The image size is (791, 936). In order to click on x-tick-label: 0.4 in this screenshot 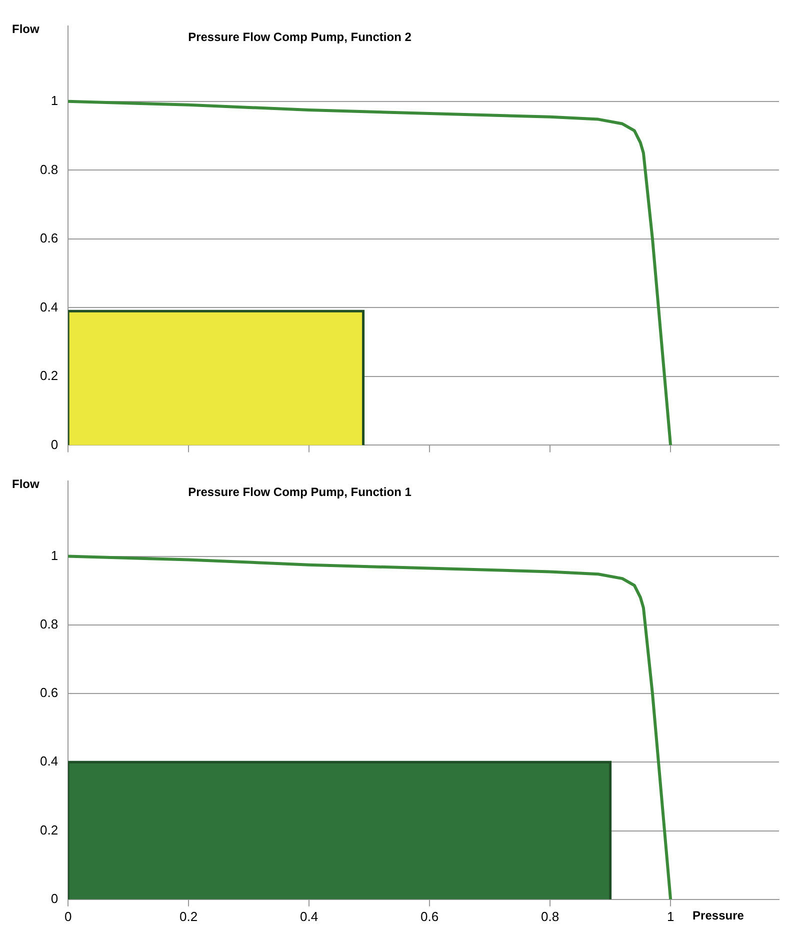, I will do `click(309, 916)`.